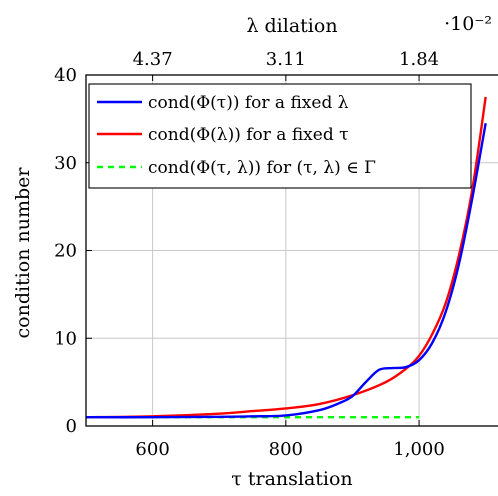 The width and height of the screenshot is (498, 496). Describe the element at coordinates (23, 253) in the screenshot. I see `y-axis-title: condition number` at that location.